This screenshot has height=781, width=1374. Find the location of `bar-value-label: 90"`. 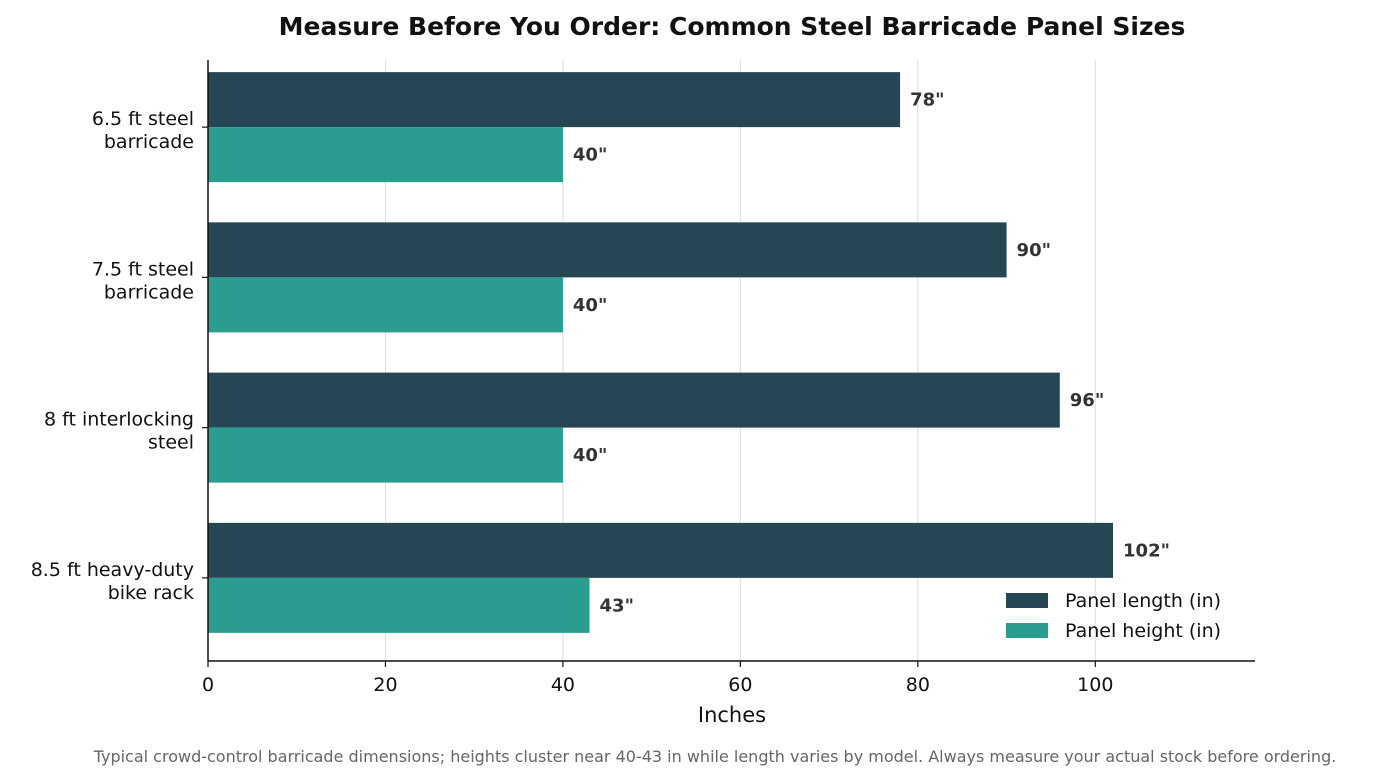

bar-value-label: 90" is located at coordinates (1034, 250).